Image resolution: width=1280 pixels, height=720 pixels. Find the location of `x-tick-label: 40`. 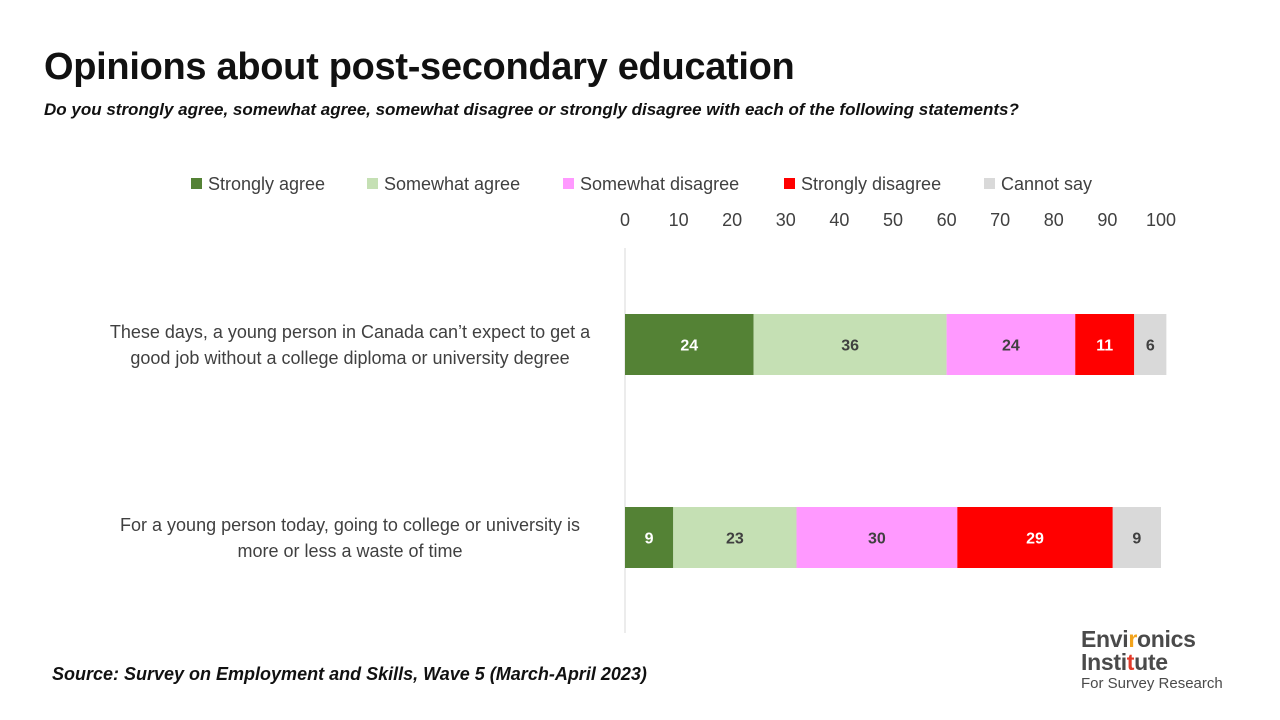

x-tick-label: 40 is located at coordinates (839, 220).